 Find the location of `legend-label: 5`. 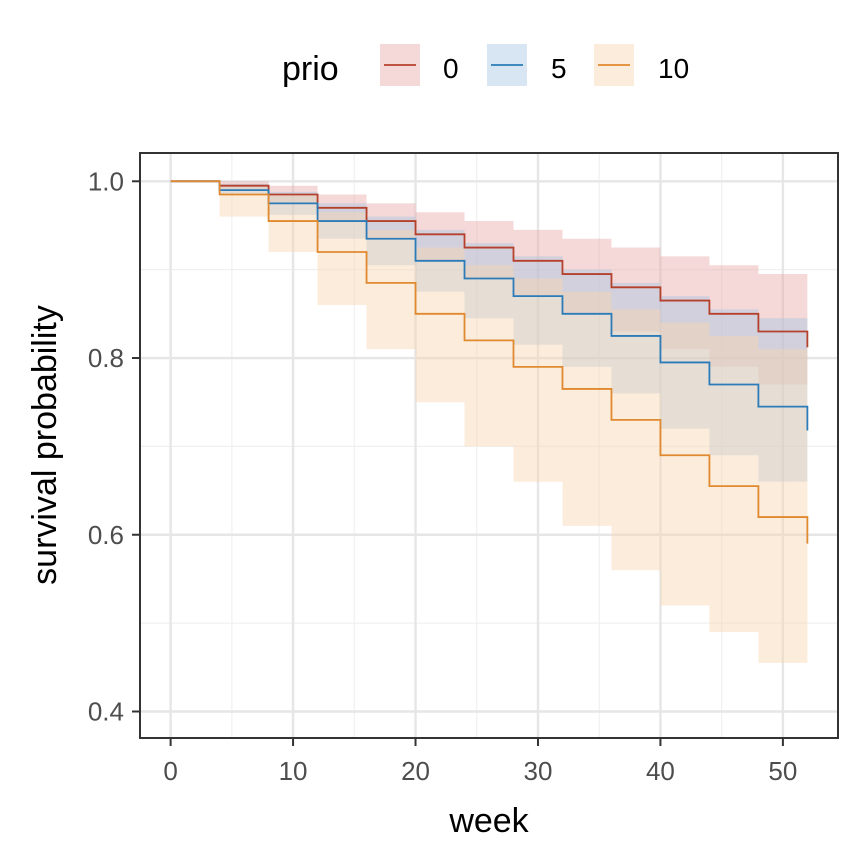

legend-label: 5 is located at coordinates (559, 68).